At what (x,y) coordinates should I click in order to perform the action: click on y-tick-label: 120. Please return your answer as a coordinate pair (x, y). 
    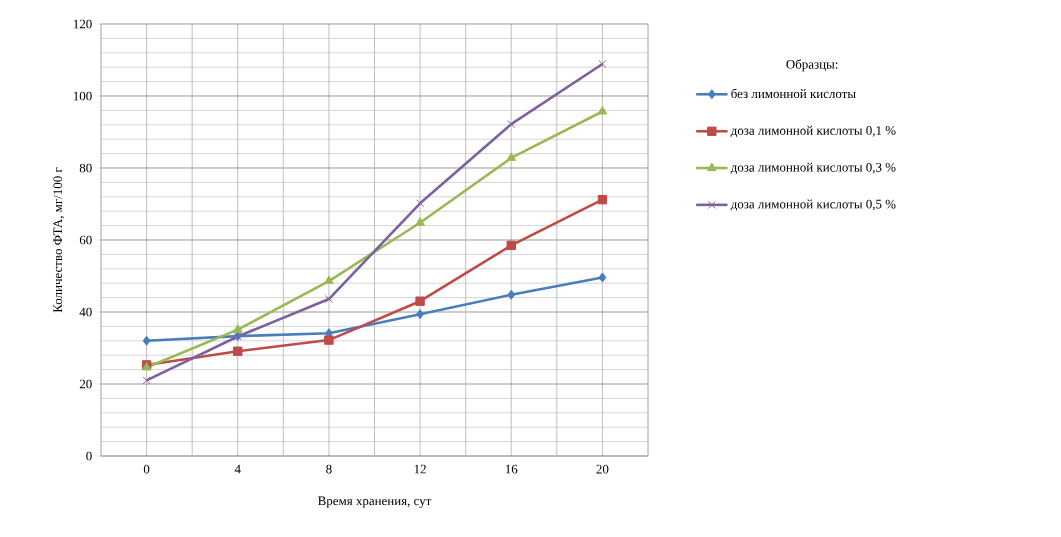
    Looking at the image, I should click on (82, 24).